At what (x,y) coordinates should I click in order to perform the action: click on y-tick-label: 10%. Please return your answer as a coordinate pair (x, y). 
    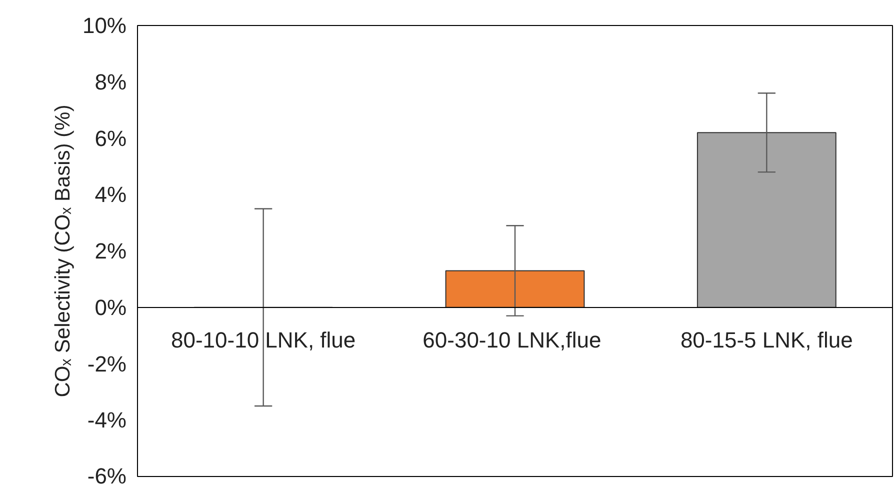
    Looking at the image, I should click on (104, 25).